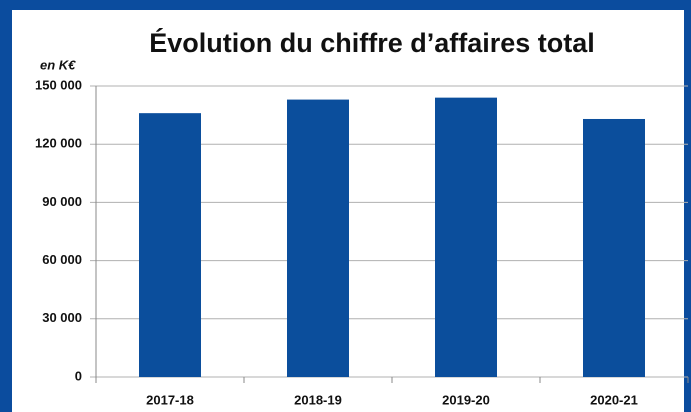  What do you see at coordinates (466, 399) in the screenshot?
I see `x-tick-label: 2019-20` at bounding box center [466, 399].